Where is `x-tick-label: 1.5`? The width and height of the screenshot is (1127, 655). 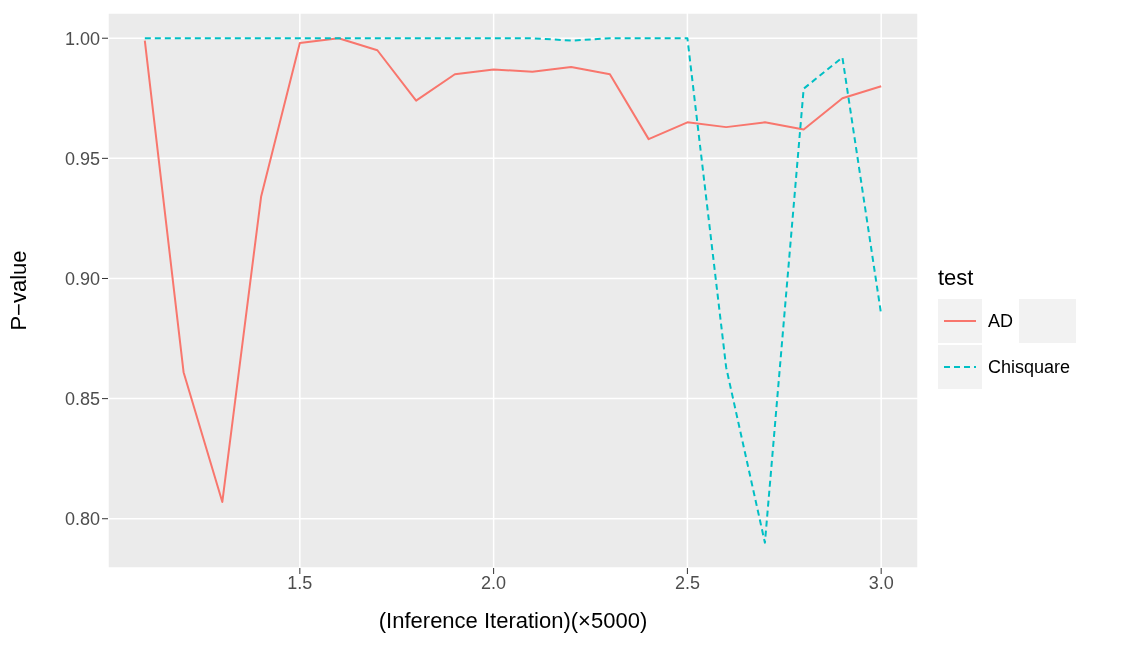 x-tick-label: 1.5 is located at coordinates (300, 582).